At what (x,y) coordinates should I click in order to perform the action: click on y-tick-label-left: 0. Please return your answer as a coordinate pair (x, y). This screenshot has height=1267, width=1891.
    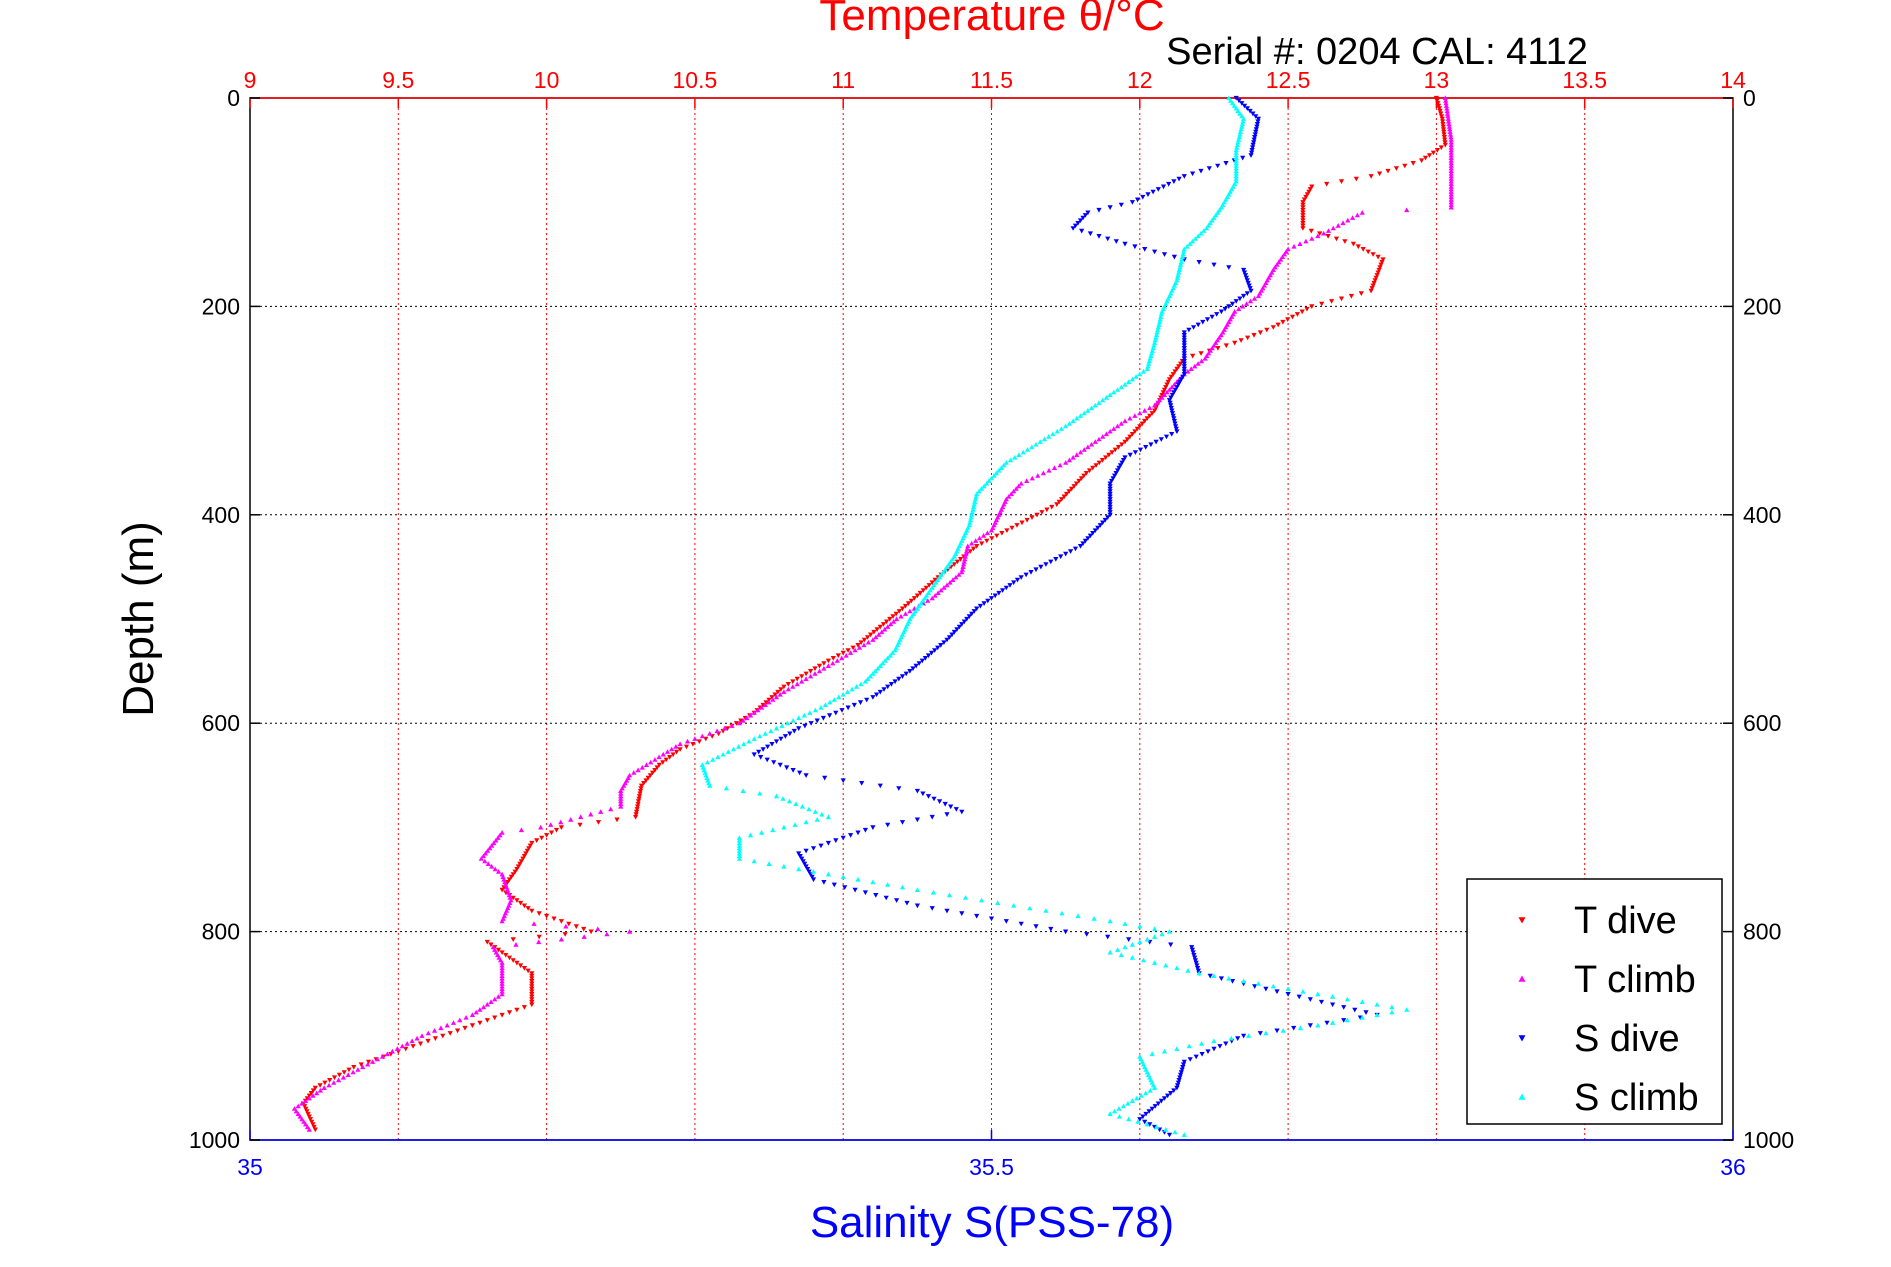
    Looking at the image, I should click on (233, 98).